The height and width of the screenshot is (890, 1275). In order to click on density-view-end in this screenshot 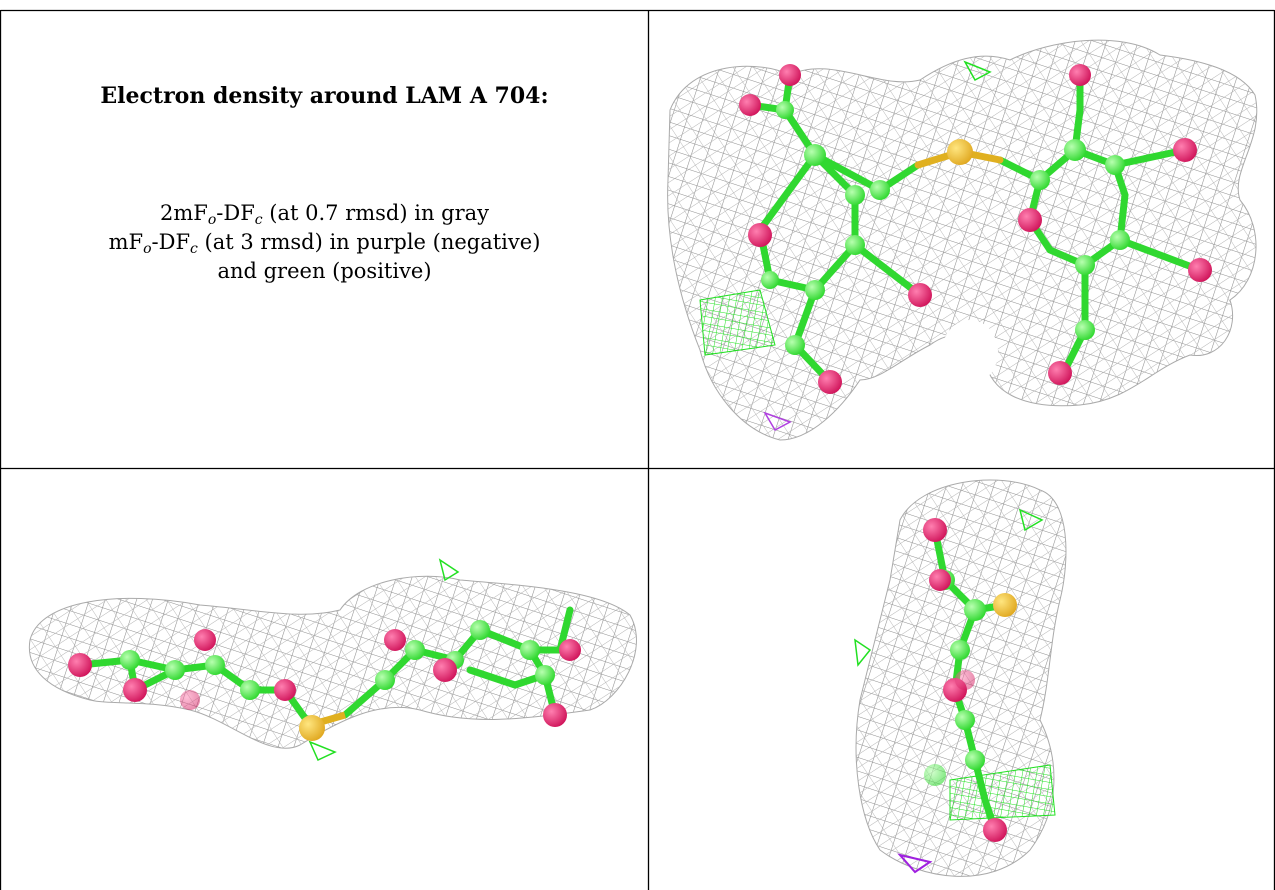, I will do `click(960, 678)`.